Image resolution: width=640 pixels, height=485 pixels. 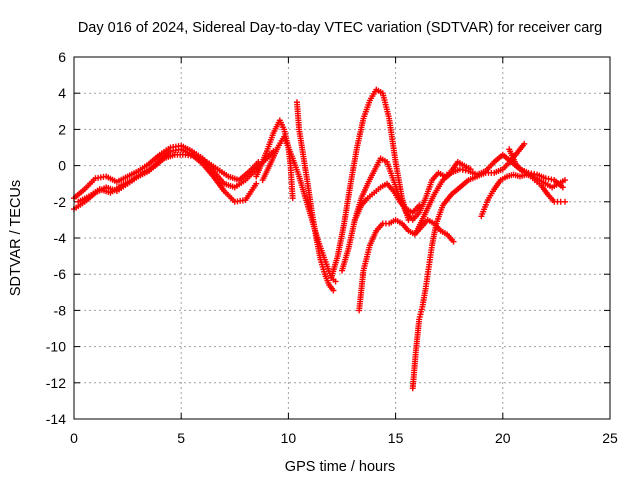 I want to click on y-tick-label: -14, so click(x=56, y=419).